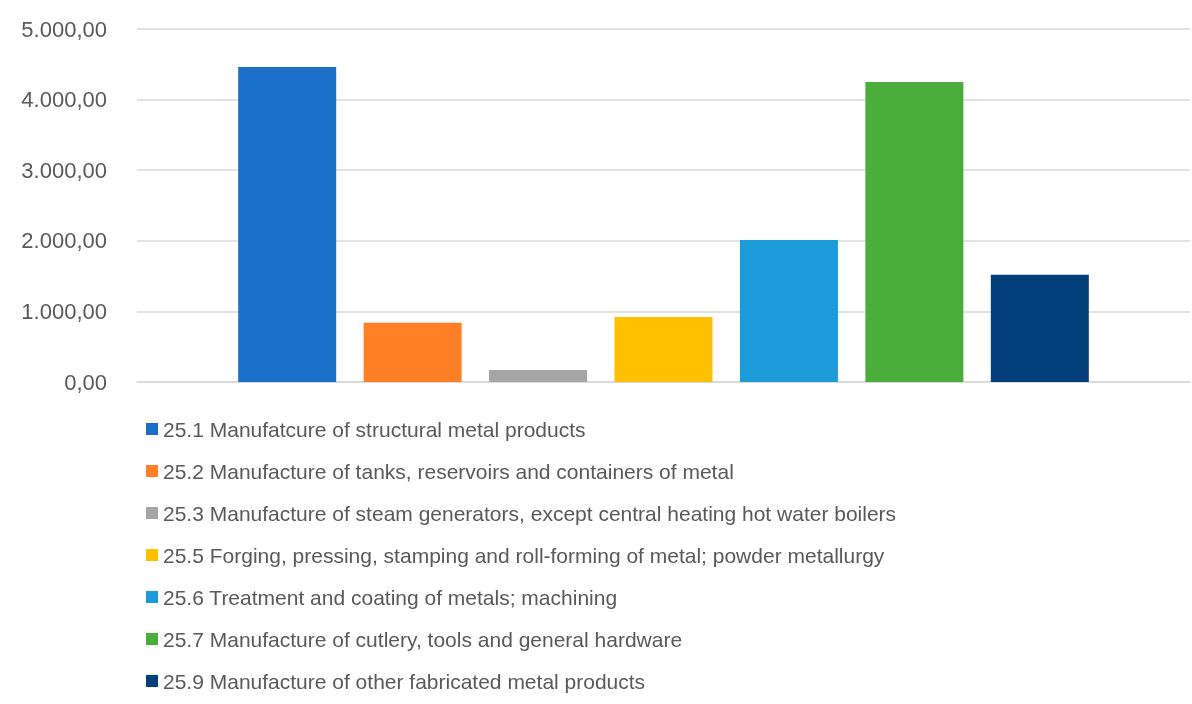 The width and height of the screenshot is (1192, 704). Describe the element at coordinates (64, 170) in the screenshot. I see `y-tick-label: 3.000,00` at that location.